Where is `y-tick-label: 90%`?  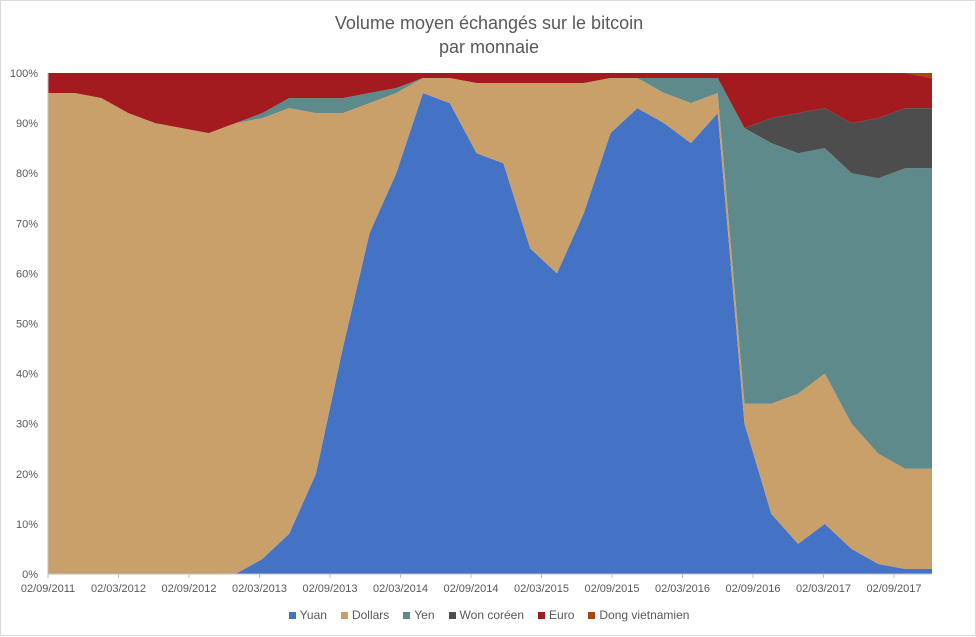 y-tick-label: 90% is located at coordinates (27, 124).